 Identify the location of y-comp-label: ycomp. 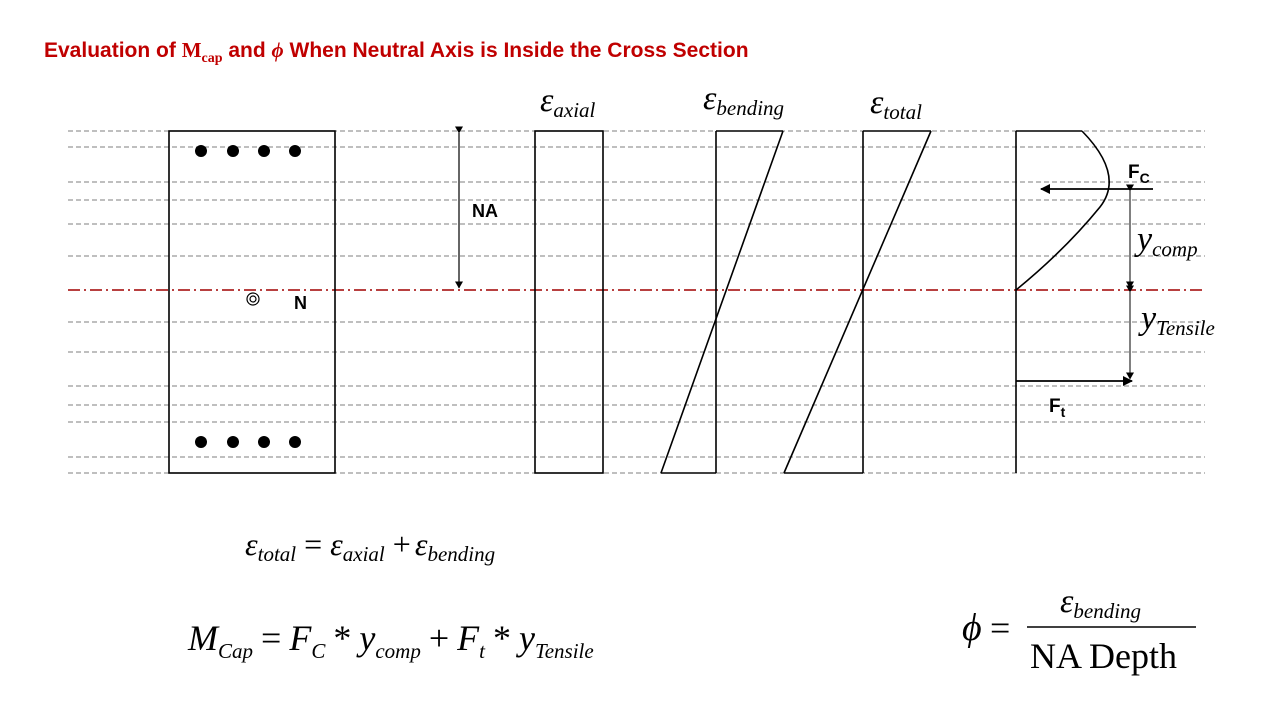
(1166, 241).